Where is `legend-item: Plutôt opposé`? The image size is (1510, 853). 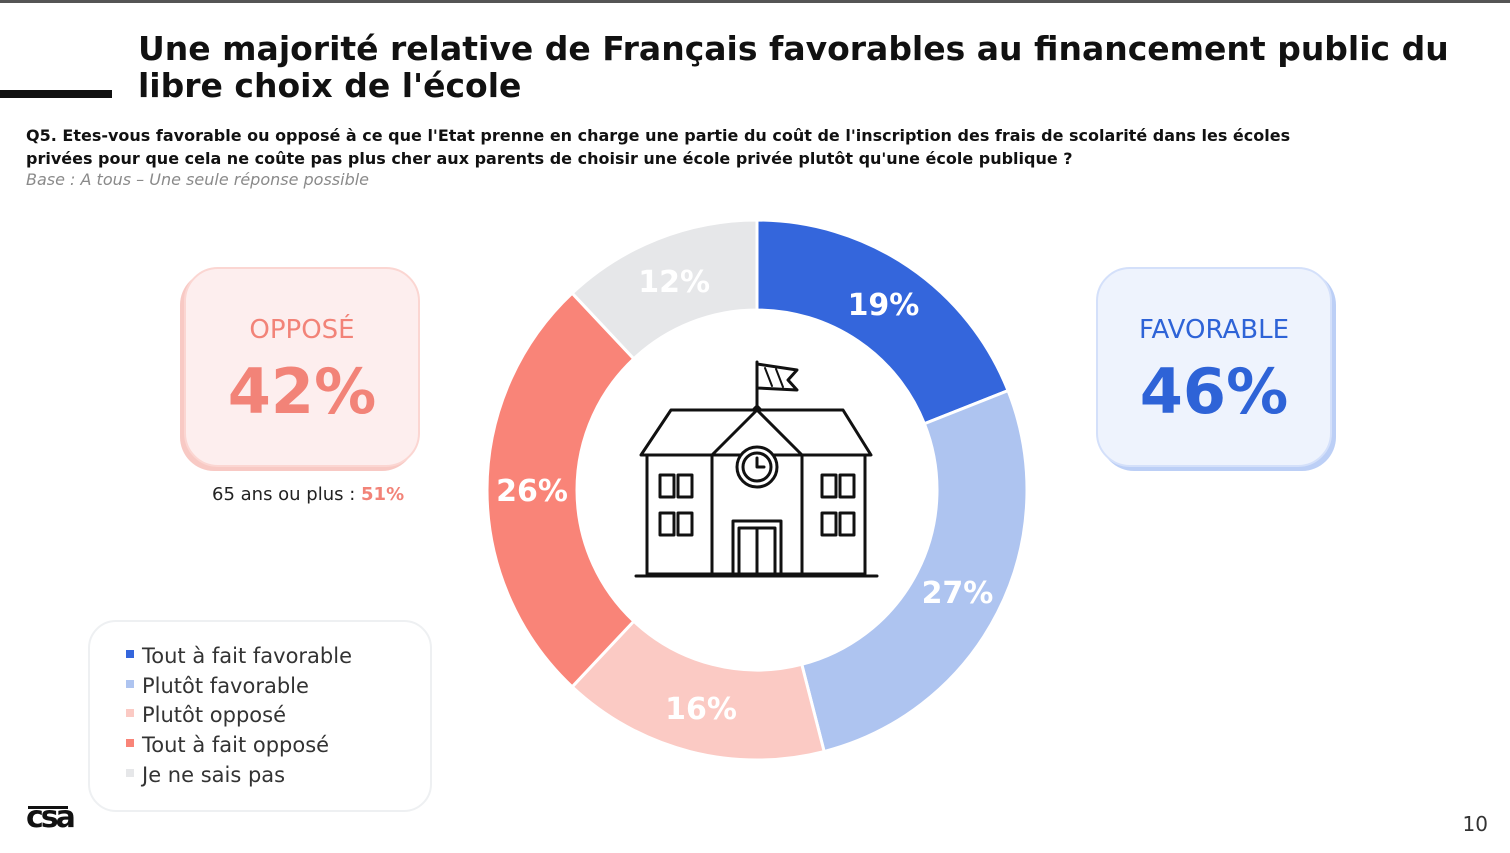
legend-item: Plutôt opposé is located at coordinates (206, 715).